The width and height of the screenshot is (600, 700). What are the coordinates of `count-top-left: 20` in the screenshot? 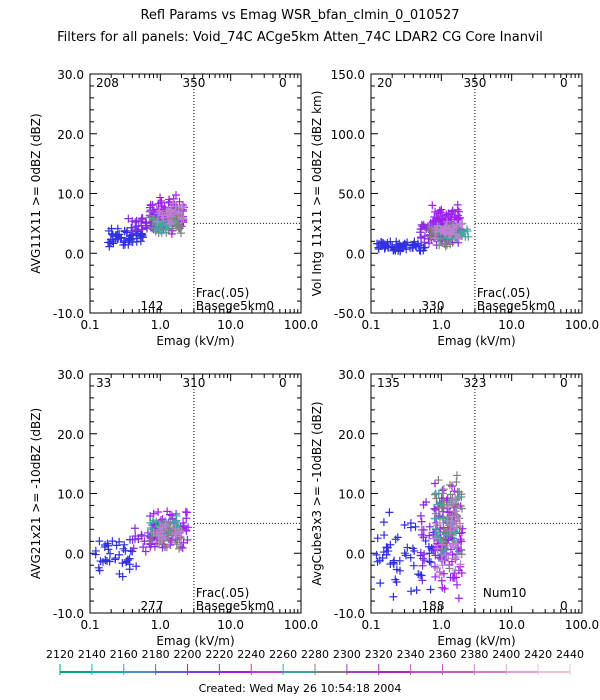 It's located at (384, 83).